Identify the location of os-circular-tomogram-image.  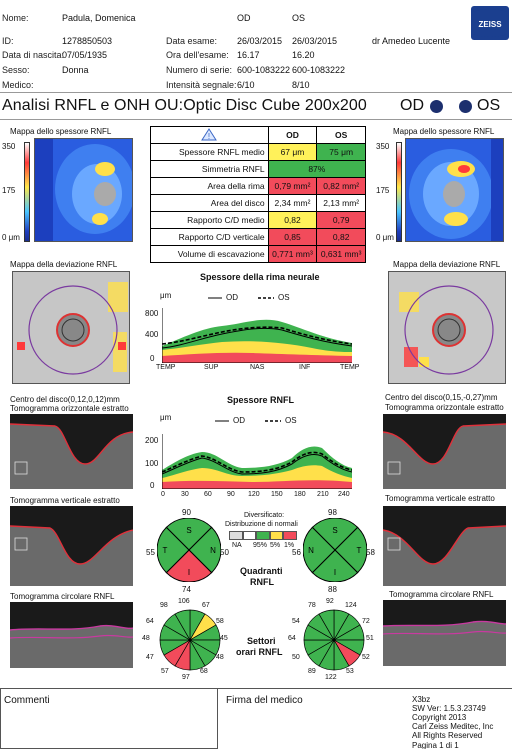
(444, 633).